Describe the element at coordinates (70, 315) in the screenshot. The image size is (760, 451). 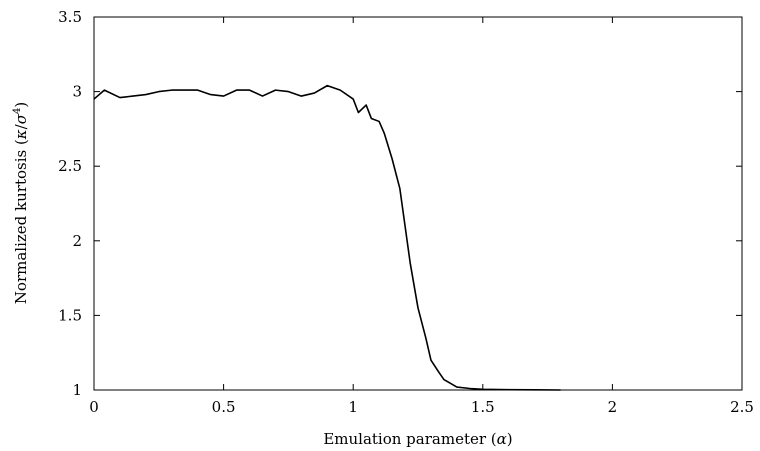
I see `y-tick-label: 1.5` at that location.